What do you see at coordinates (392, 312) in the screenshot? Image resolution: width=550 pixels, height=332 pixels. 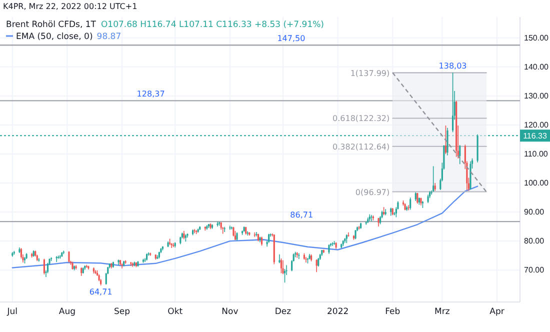 I see `x-tick-label: Feb` at bounding box center [392, 312].